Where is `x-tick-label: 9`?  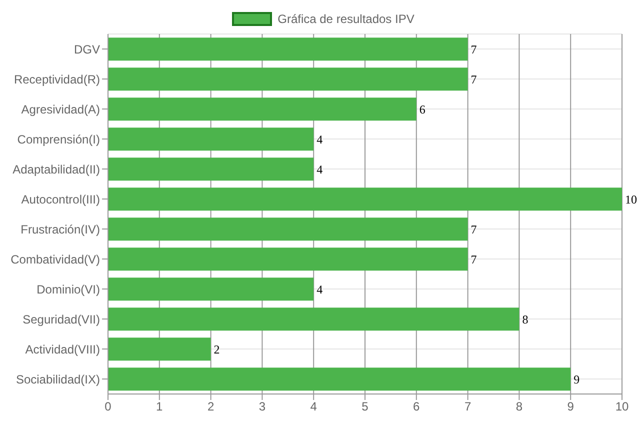 x-tick-label: 9 is located at coordinates (570, 407).